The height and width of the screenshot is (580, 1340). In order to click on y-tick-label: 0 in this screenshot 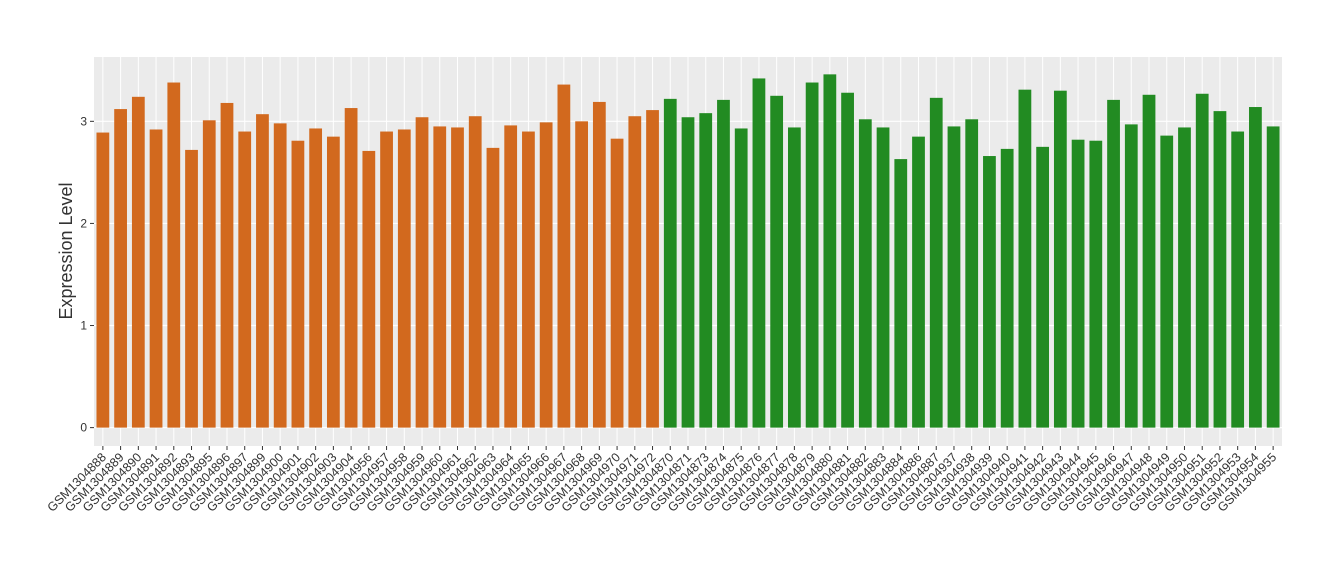, I will do `click(83, 428)`.